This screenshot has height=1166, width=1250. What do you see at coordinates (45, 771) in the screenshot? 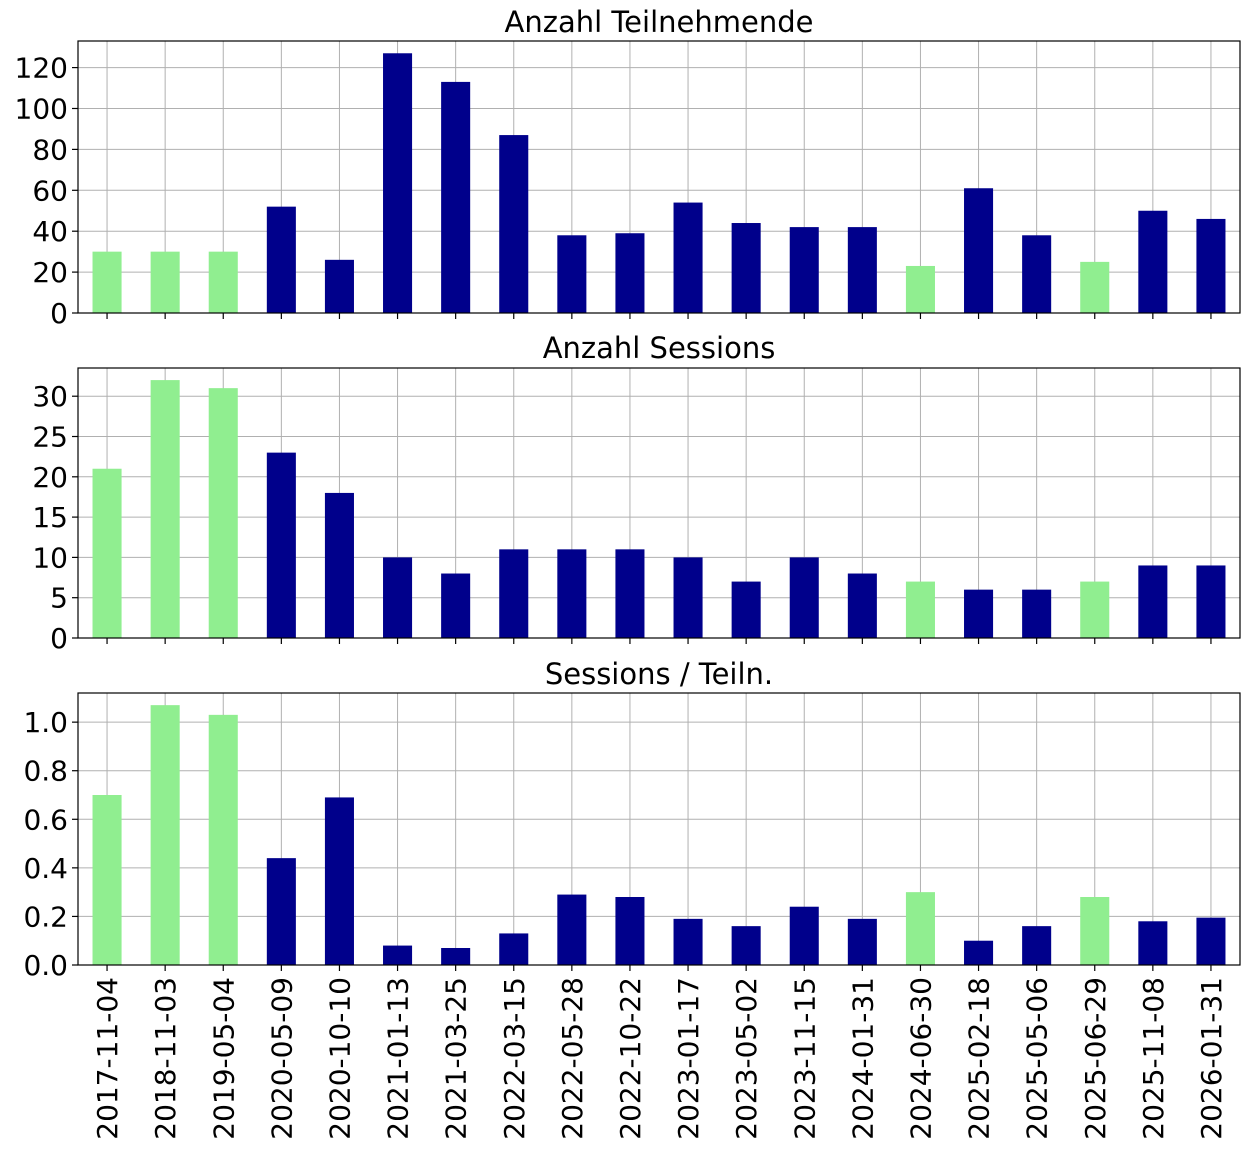
I see `y-tick-label: 0.8` at bounding box center [45, 771].